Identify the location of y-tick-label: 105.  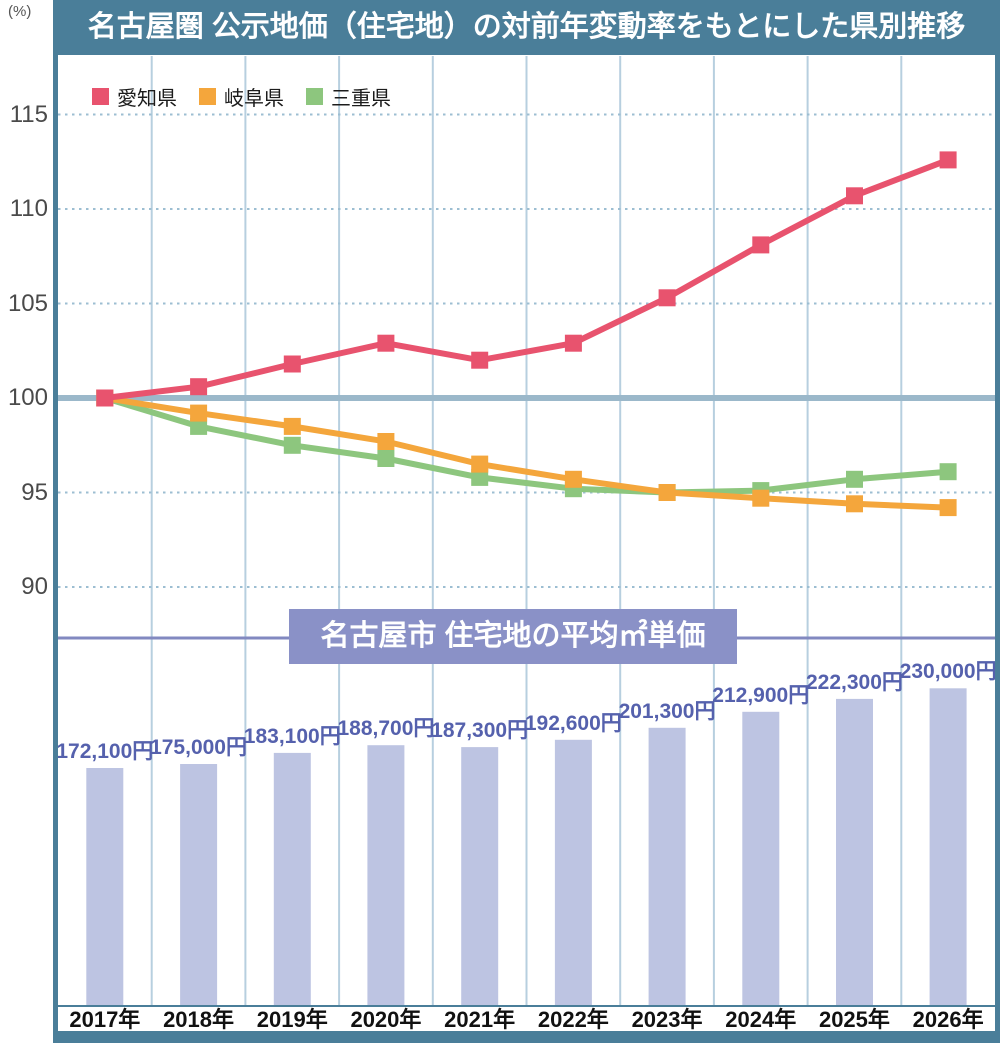
(27, 303).